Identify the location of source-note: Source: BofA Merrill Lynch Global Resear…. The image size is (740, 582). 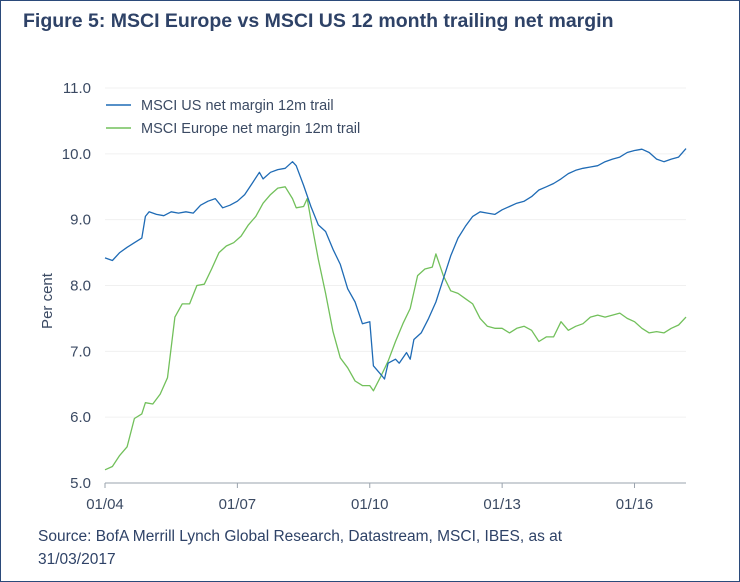
(300, 548).